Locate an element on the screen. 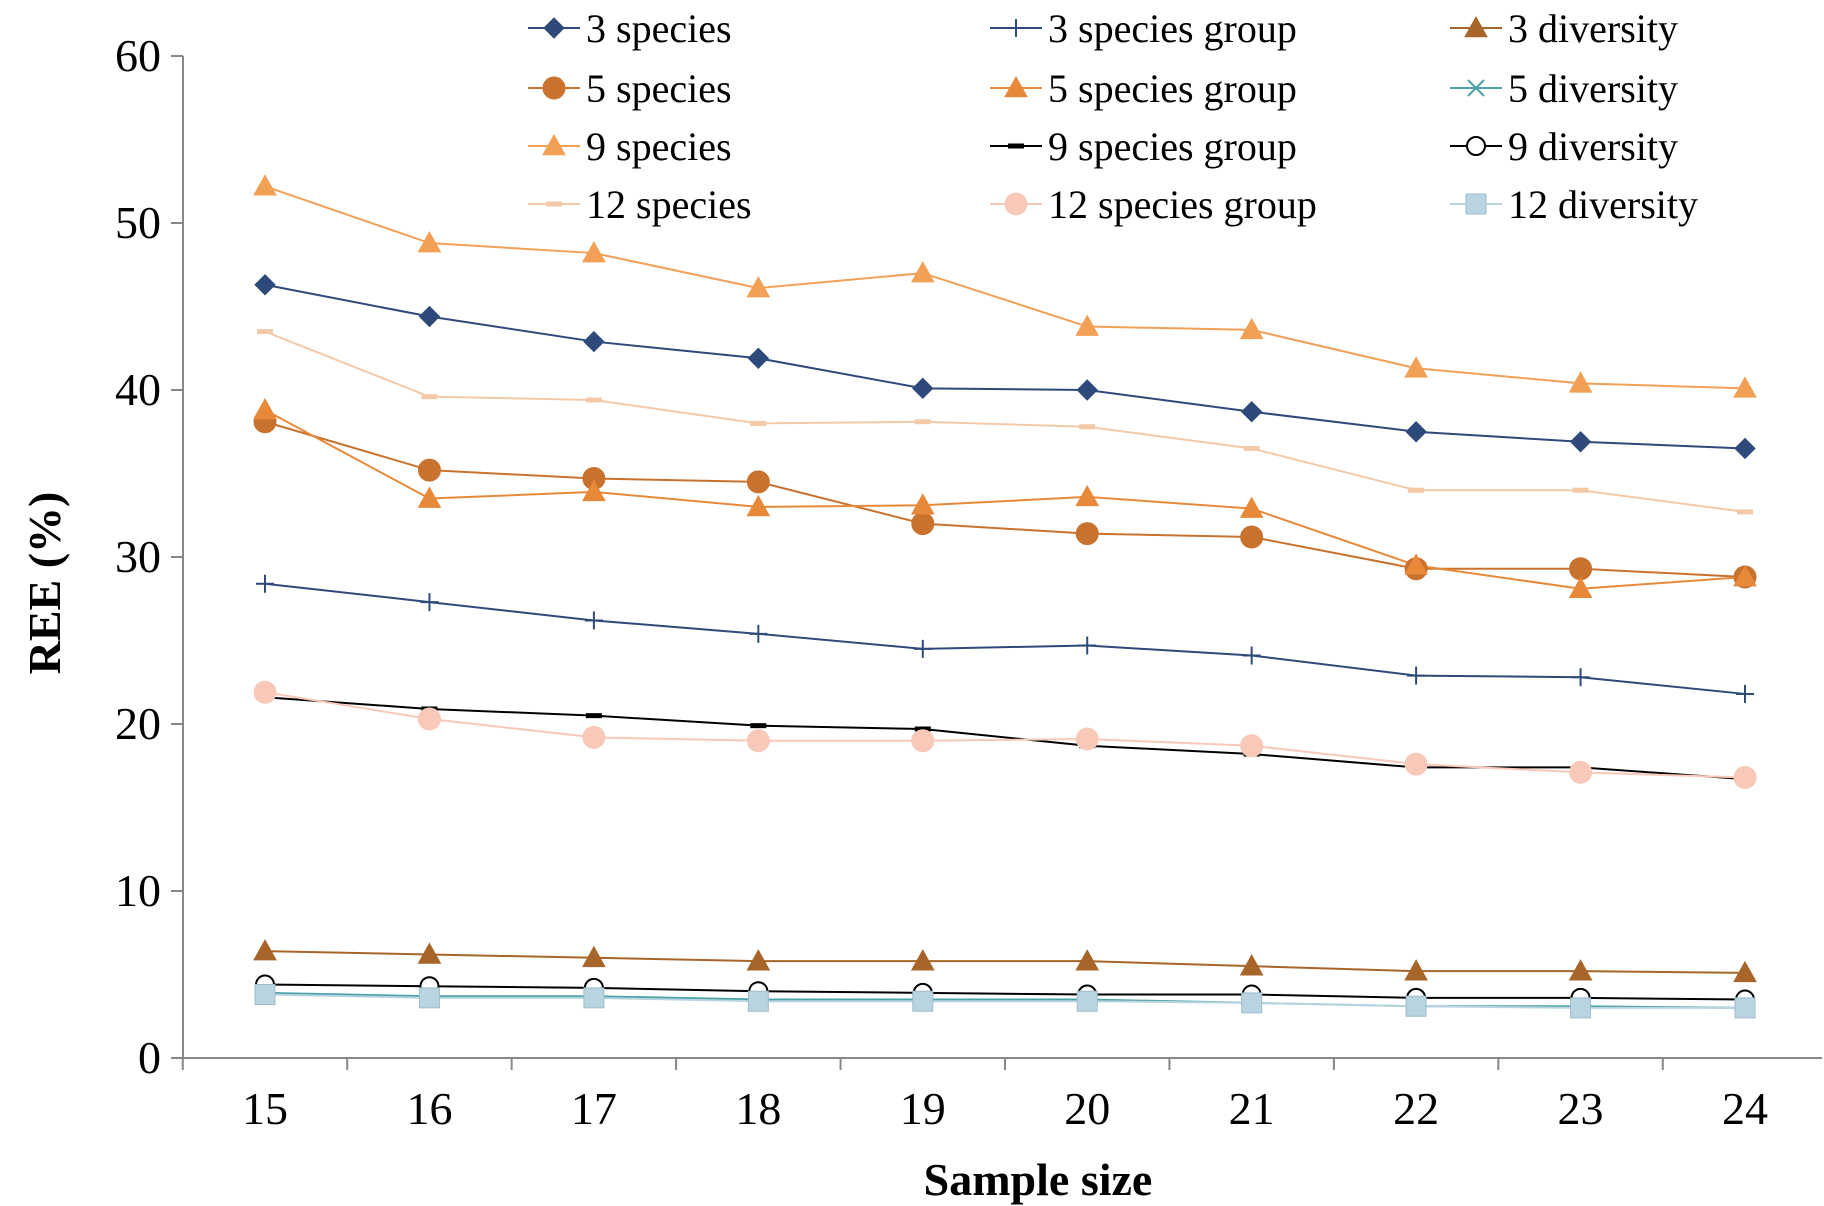 This screenshot has height=1206, width=1824. x-tick-label: 16 is located at coordinates (429, 1108).